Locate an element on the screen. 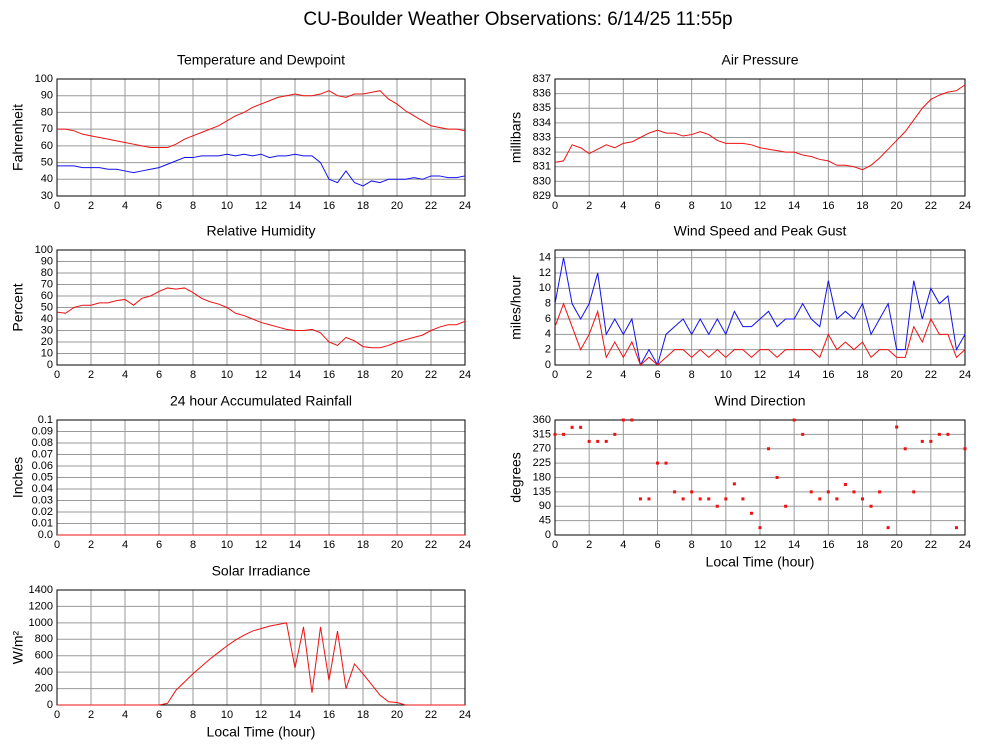 The height and width of the screenshot is (745, 1000). y-tick-label: 80 is located at coordinates (47, 273).